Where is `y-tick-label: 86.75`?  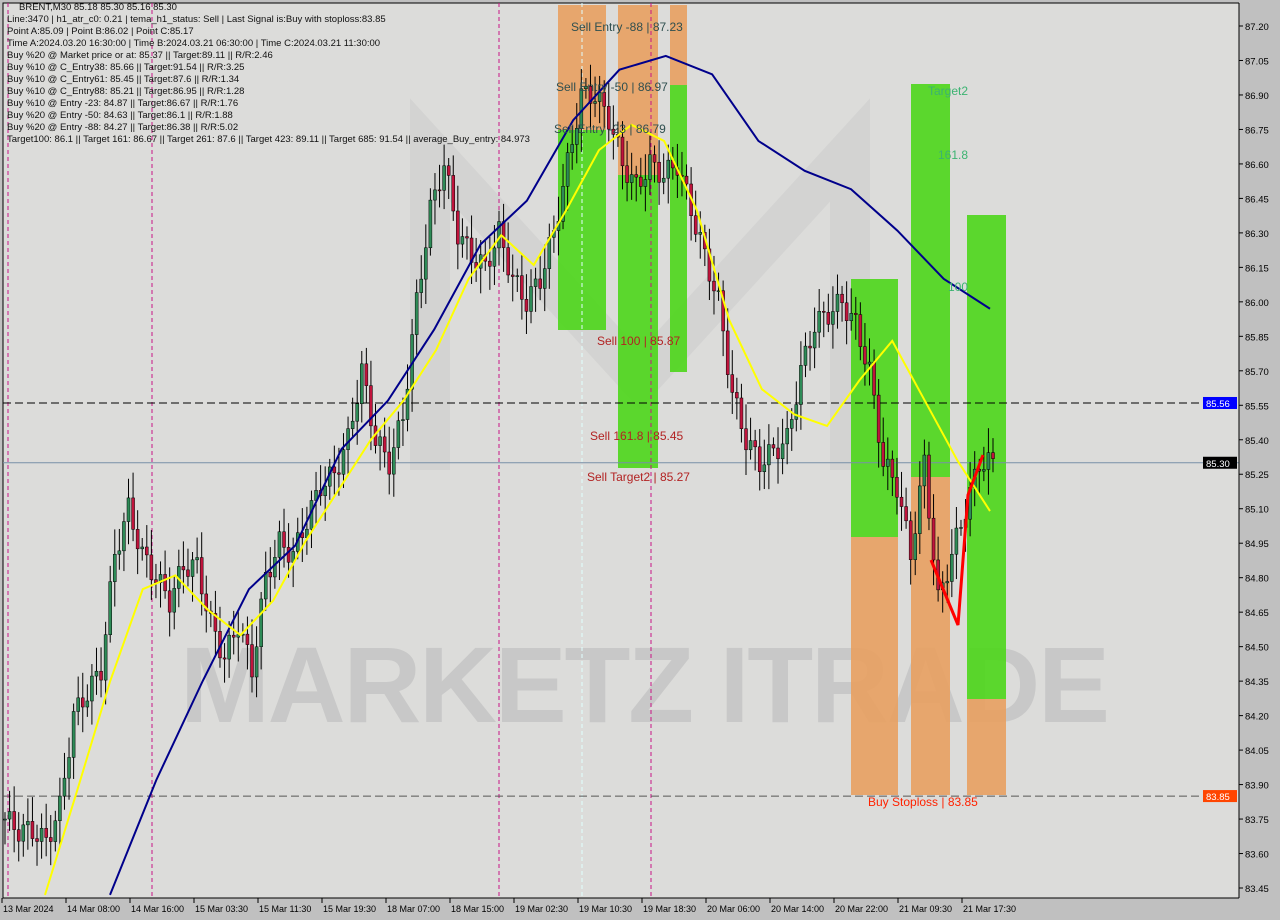 y-tick-label: 86.75 is located at coordinates (1257, 130).